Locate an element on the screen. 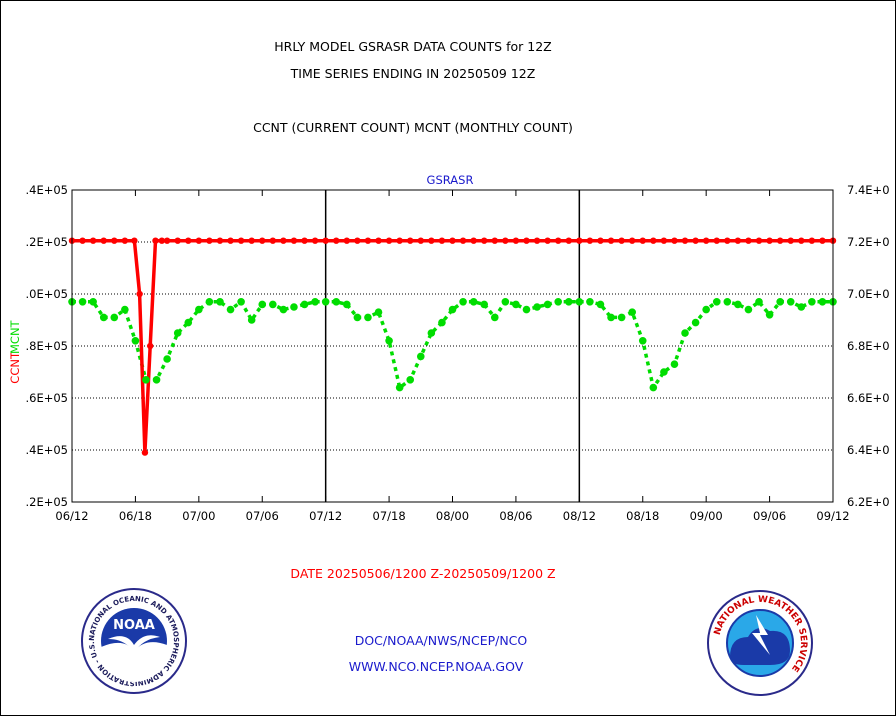 The image size is (896, 716). org-path-link: DOC/NOAA/NWS/NCEP/NCO is located at coordinates (441, 640).